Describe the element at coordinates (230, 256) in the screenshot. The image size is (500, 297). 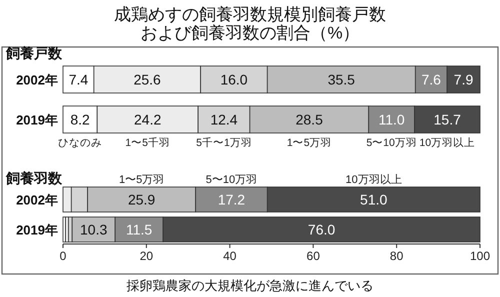
I see `x-tick-label: 40` at that location.